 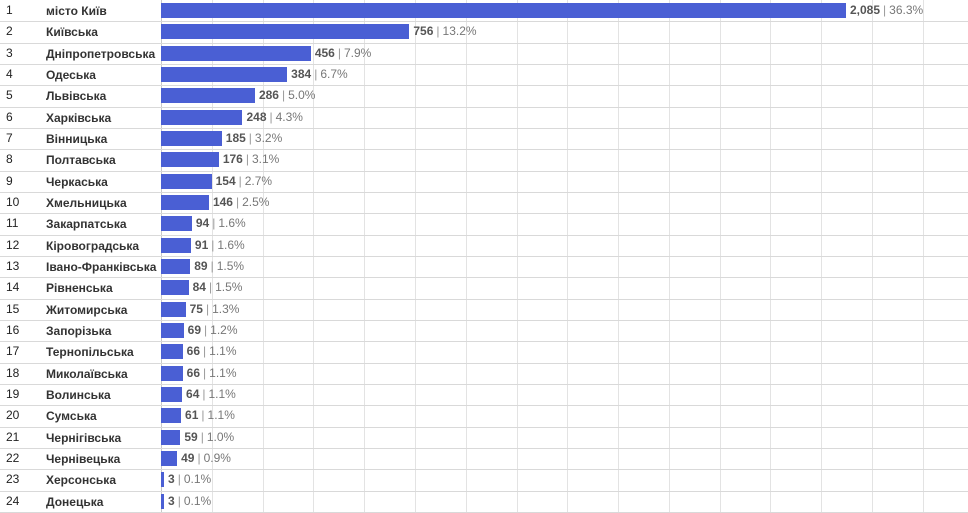 What do you see at coordinates (13, 287) in the screenshot?
I see `rank-label: 14` at bounding box center [13, 287].